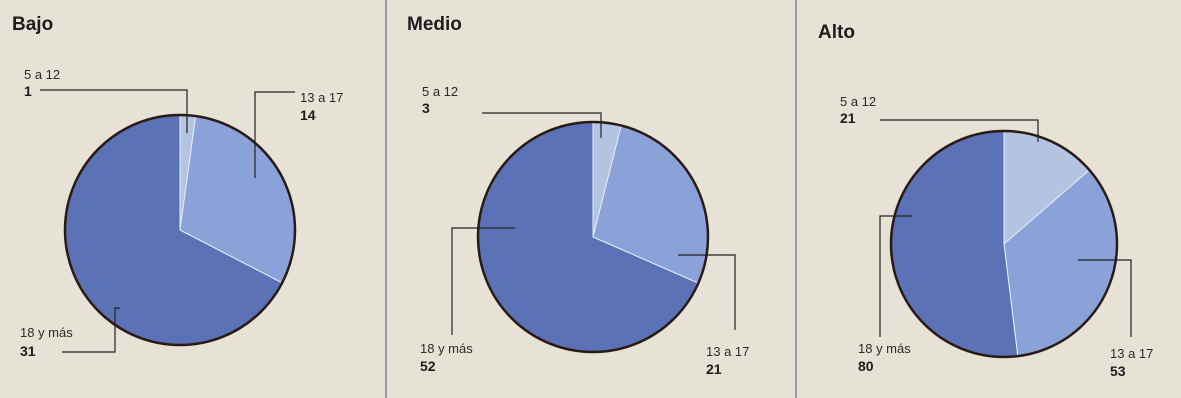  Describe the element at coordinates (426, 108) in the screenshot. I see `slice-value: 3` at that location.